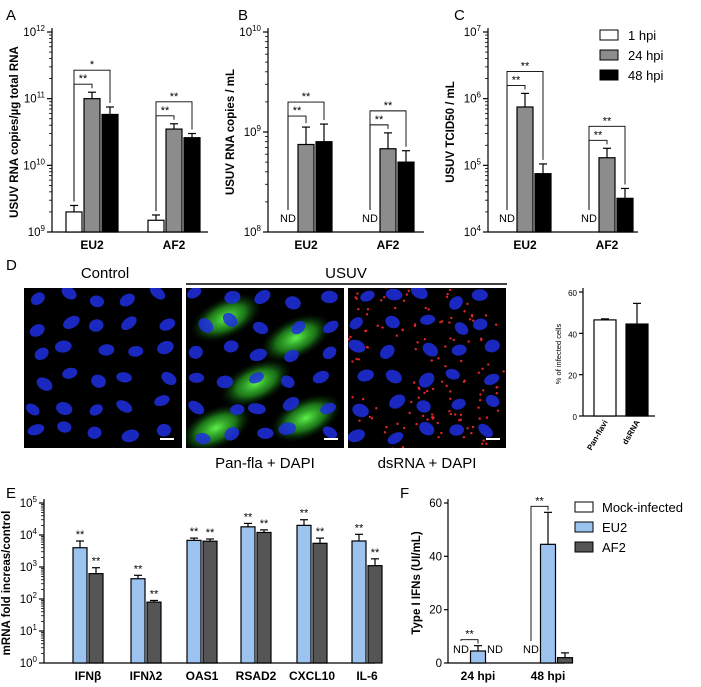  What do you see at coordinates (110, 173) in the screenshot?
I see `bar-A-48hpi` at bounding box center [110, 173].